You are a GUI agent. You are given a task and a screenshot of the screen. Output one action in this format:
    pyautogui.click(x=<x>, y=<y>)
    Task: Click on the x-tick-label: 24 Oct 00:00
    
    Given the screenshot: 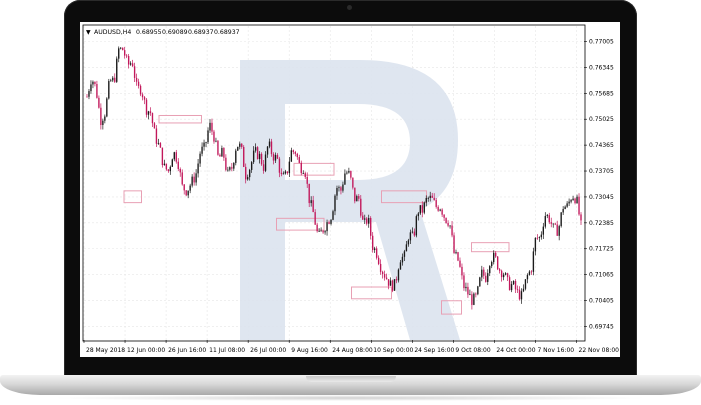 What is the action you would take?
    pyautogui.click(x=515, y=350)
    